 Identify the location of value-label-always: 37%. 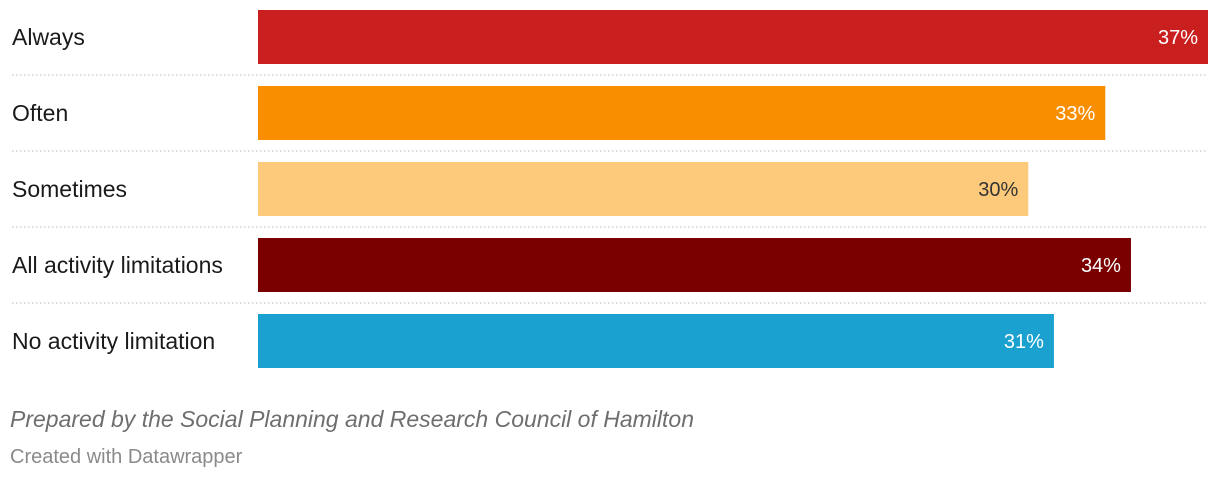
(1178, 38).